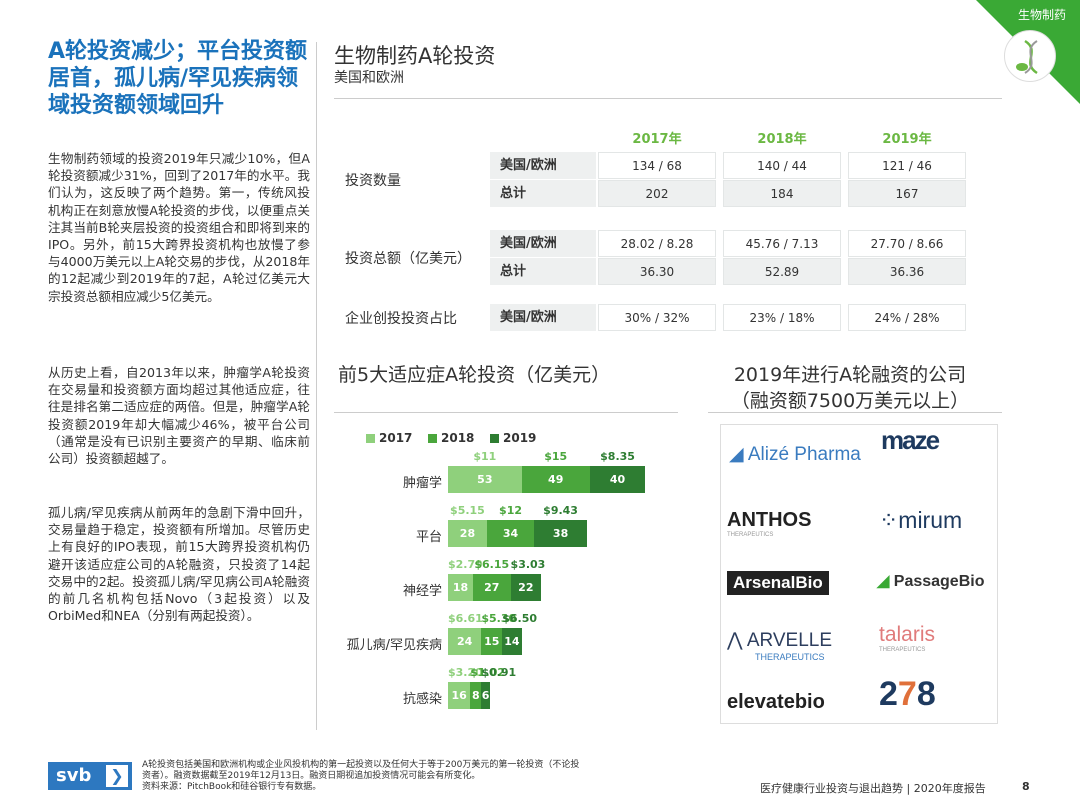 The height and width of the screenshot is (812, 1080). Describe the element at coordinates (510, 533) in the screenshot. I see `bar-segment: 34` at that location.